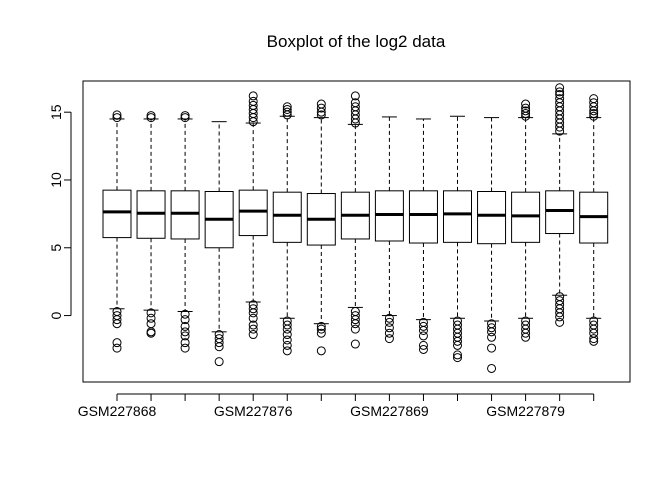 The height and width of the screenshot is (480, 672). What do you see at coordinates (253, 411) in the screenshot?
I see `x-tick-label: GSM227876` at bounding box center [253, 411].